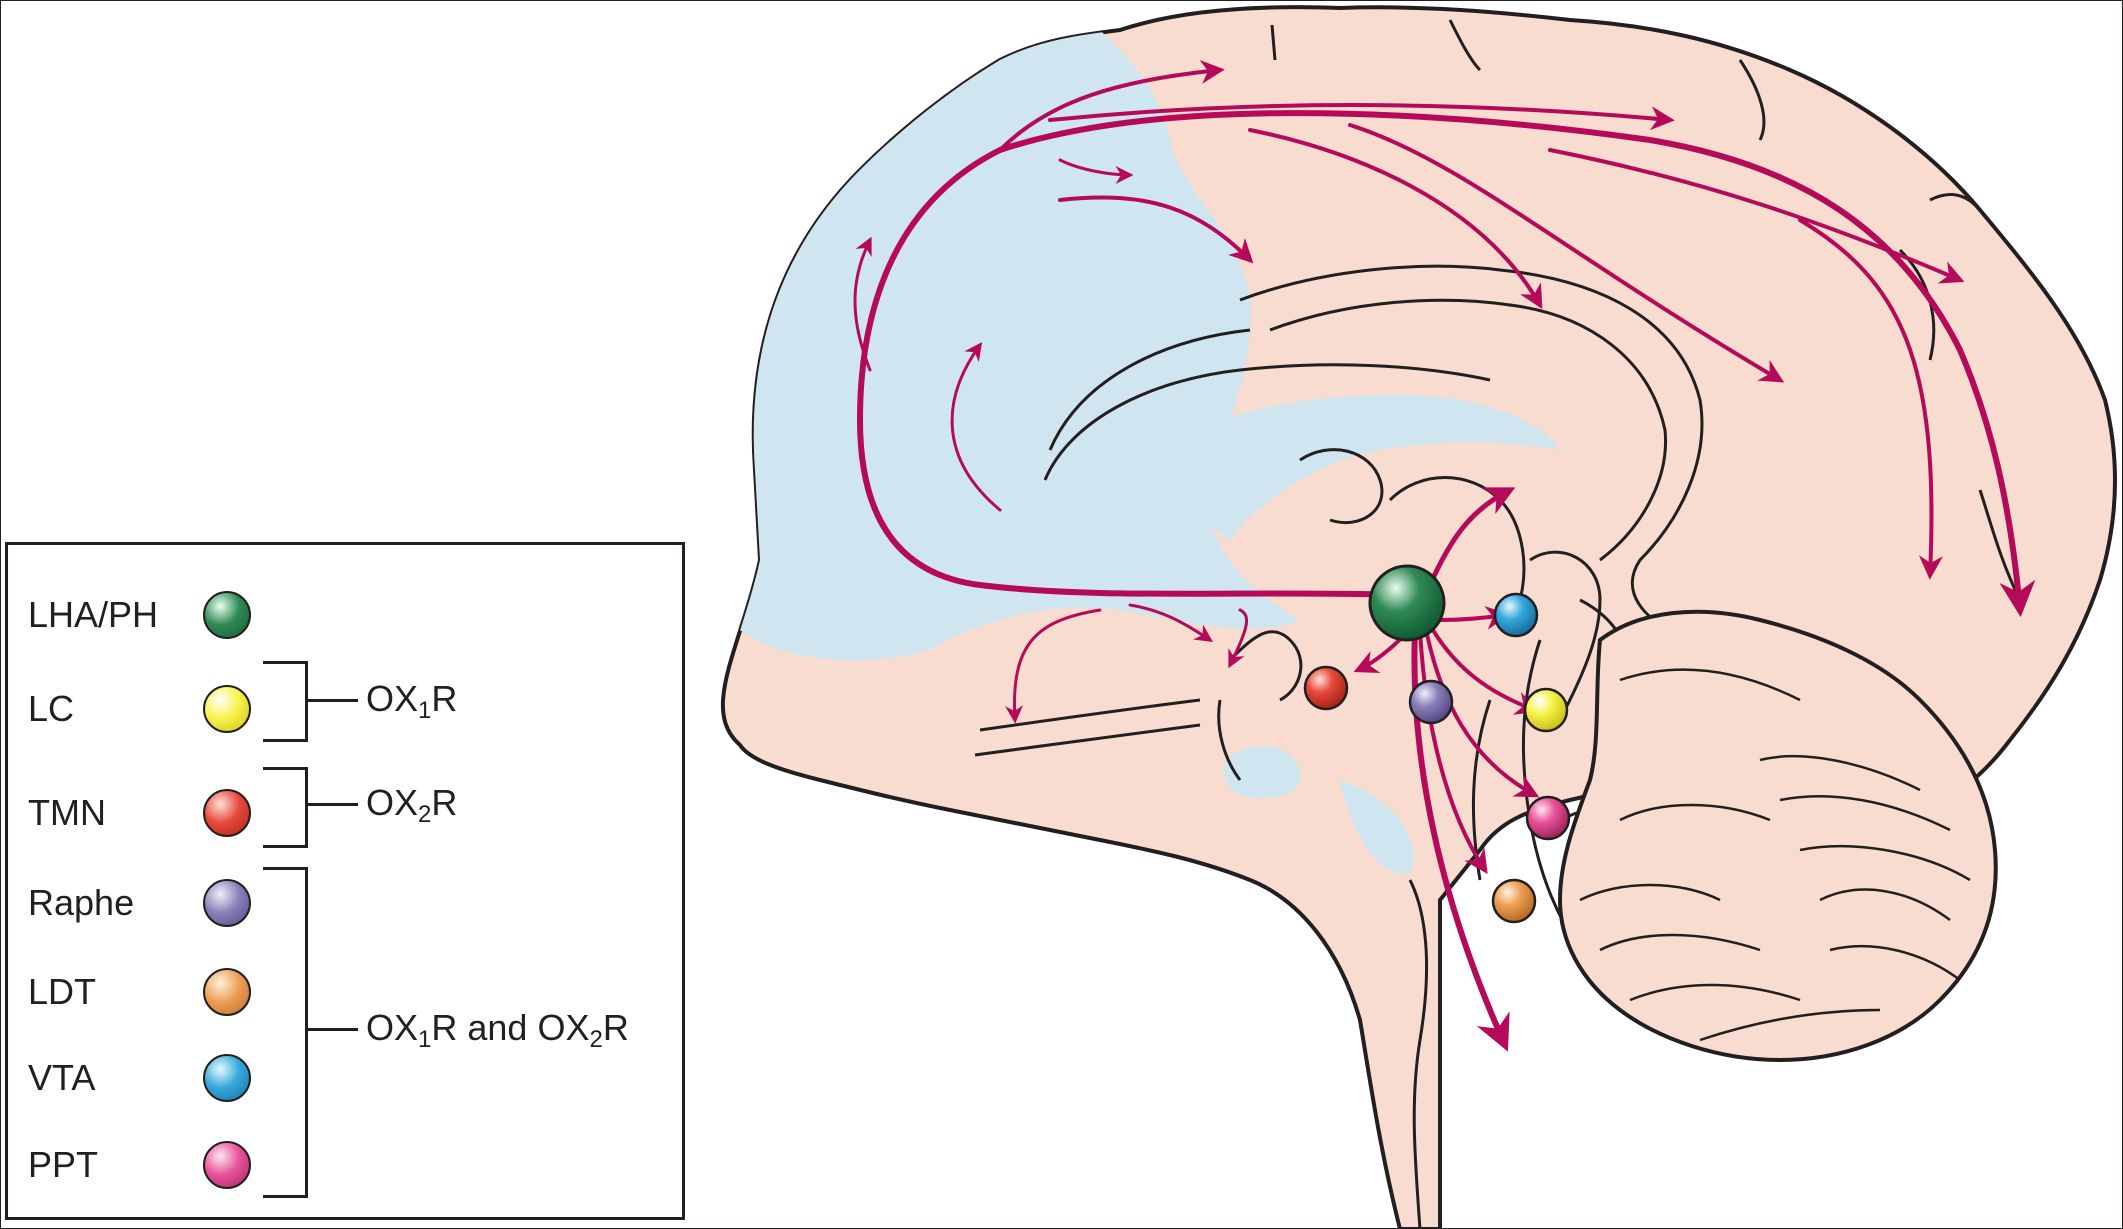  Describe the element at coordinates (285, 1032) in the screenshot. I see `ox1r-ox2r-bracket` at that location.